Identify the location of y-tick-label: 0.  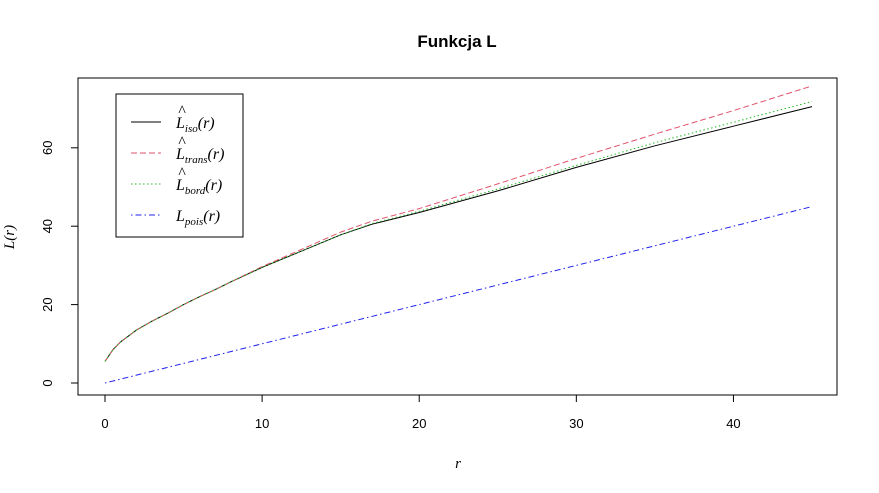
(47, 382).